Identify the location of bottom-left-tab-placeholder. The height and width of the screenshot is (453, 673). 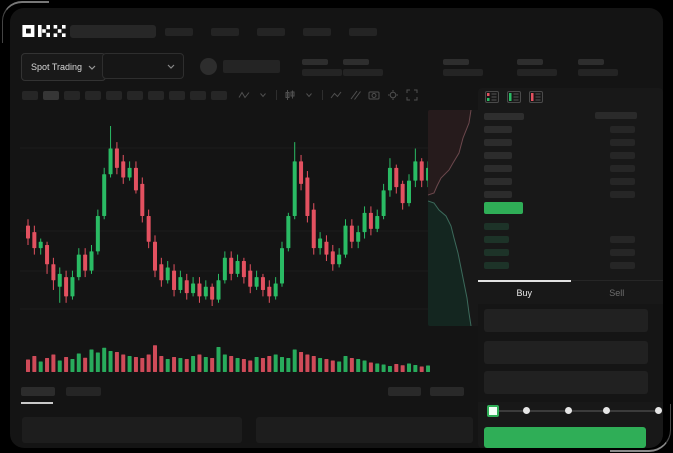
(38, 391).